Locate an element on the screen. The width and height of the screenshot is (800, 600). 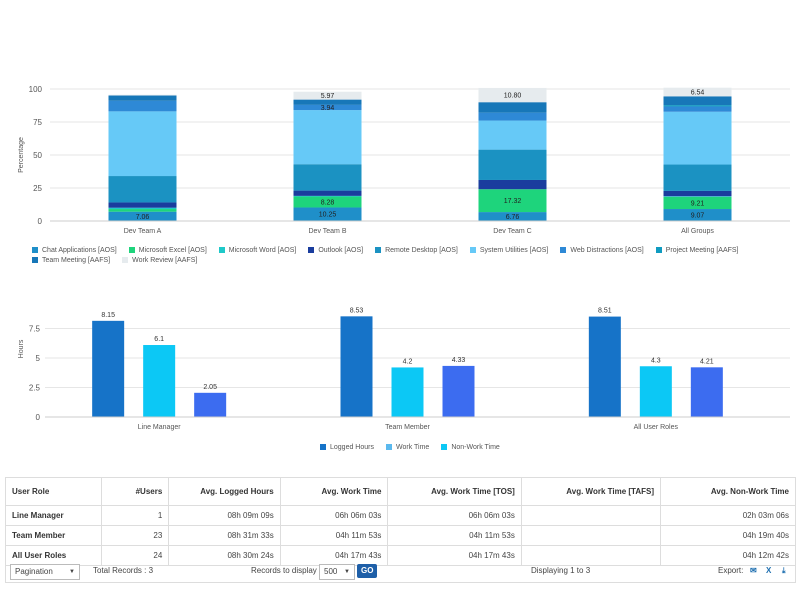
legend-item: Logged Hours is located at coordinates (347, 447).